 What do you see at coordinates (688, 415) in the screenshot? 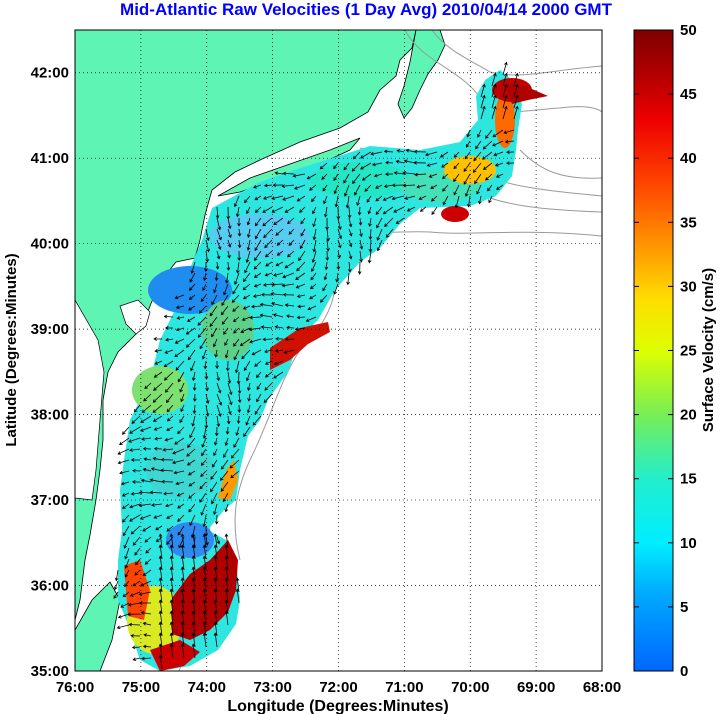
I see `colorbar-tick-label: 20` at bounding box center [688, 415].